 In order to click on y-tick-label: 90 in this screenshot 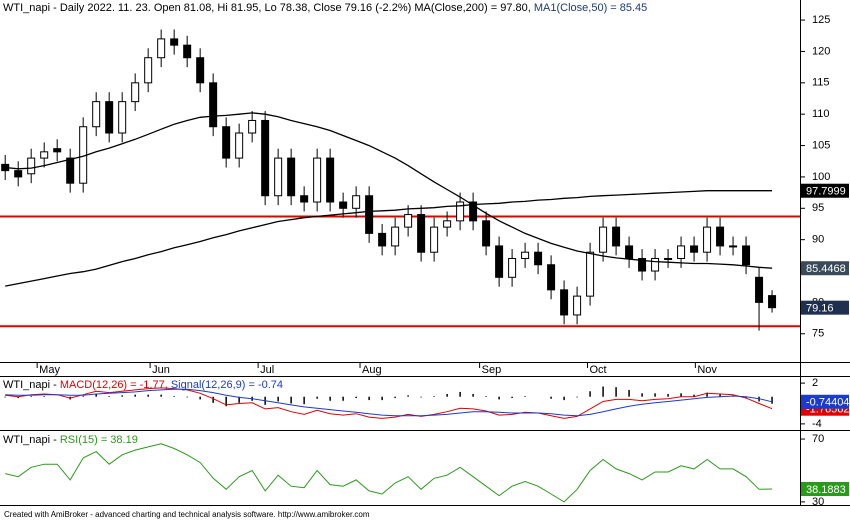, I will do `click(818, 240)`.